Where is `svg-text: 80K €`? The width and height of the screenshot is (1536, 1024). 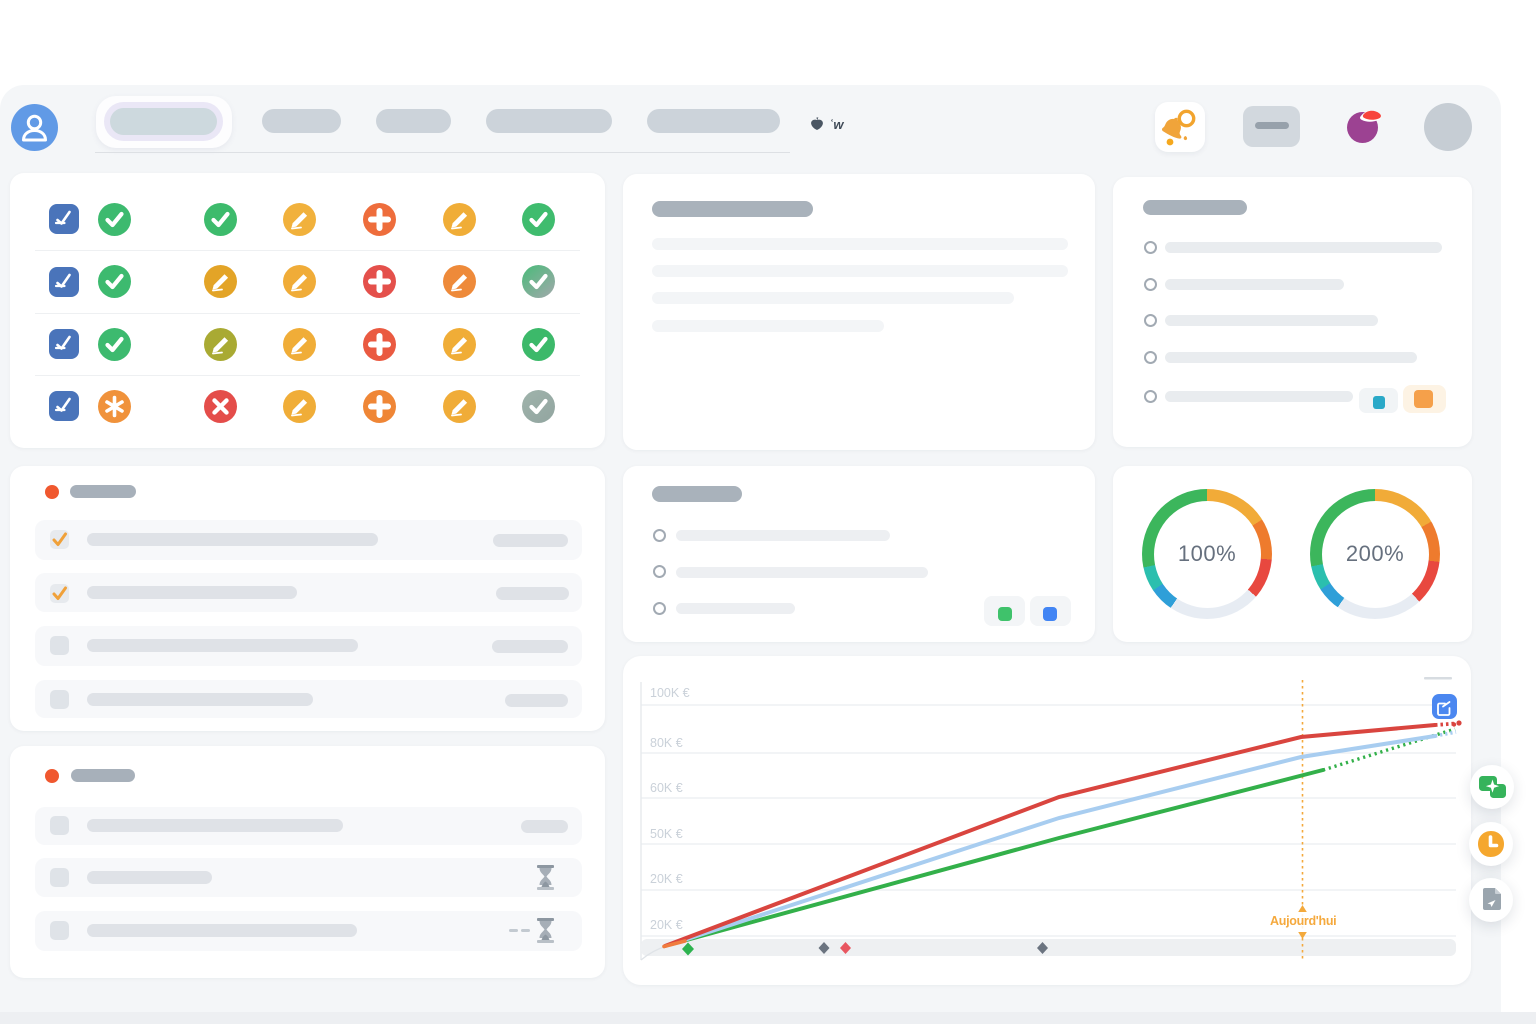
svg-text: 80K € is located at coordinates (666, 743).